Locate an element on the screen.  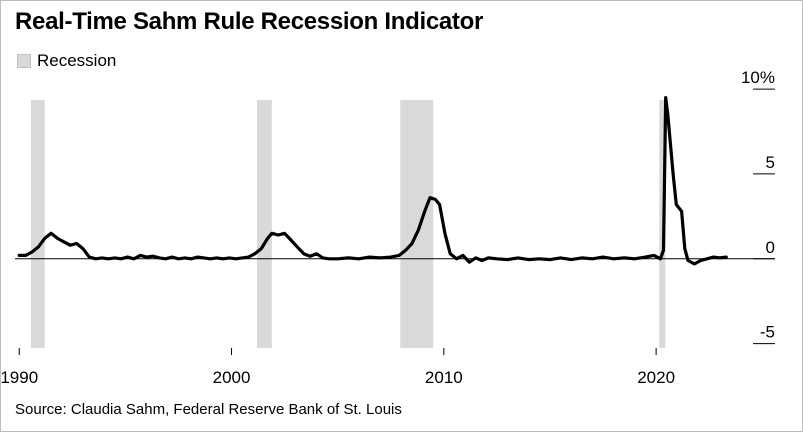
x-tick-label: 2010 is located at coordinates (444, 377).